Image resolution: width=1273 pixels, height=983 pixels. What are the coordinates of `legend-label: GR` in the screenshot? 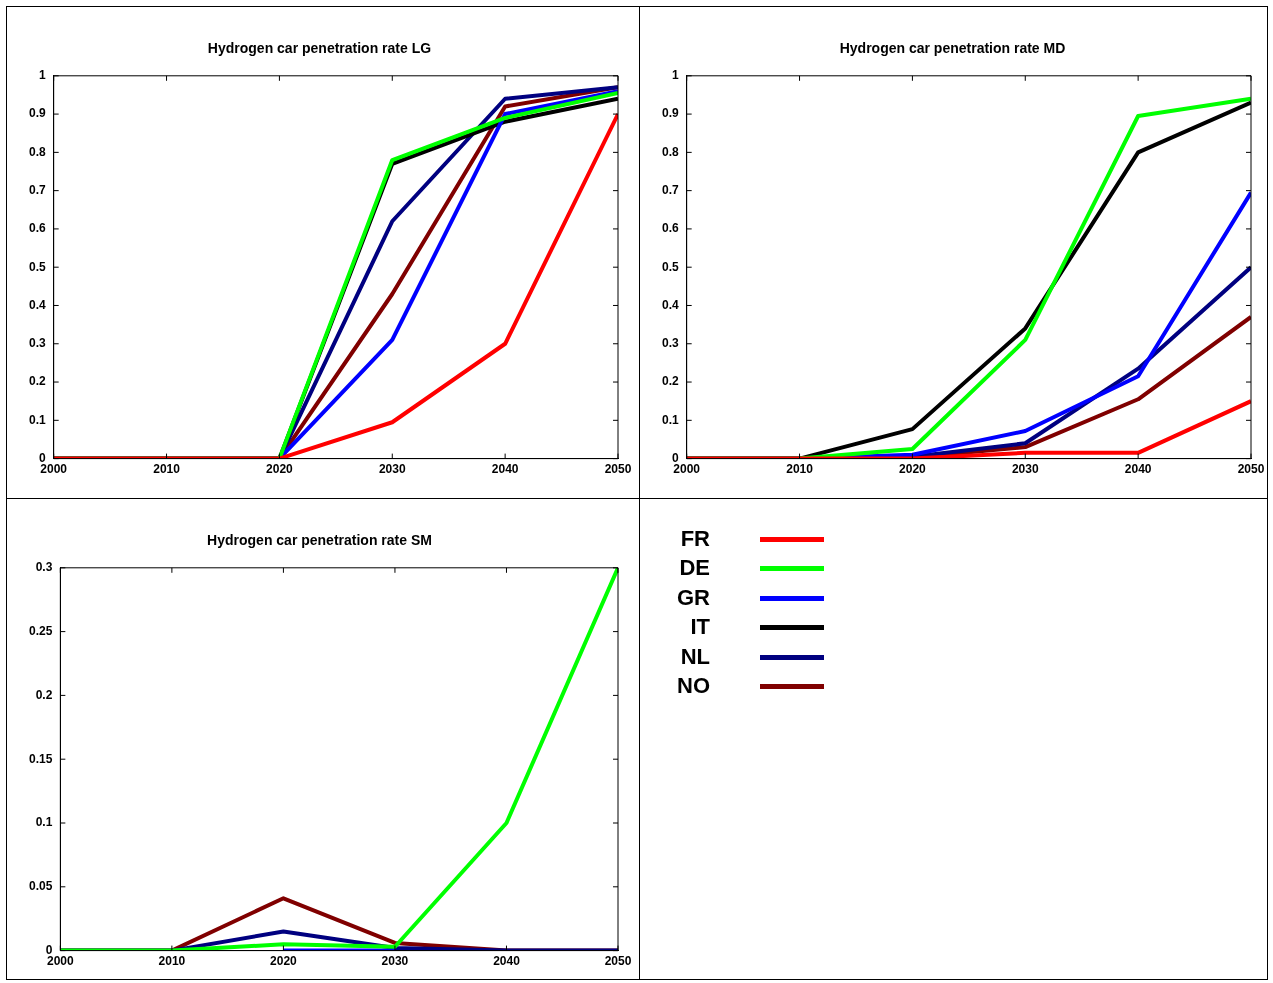 It's located at (693, 597).